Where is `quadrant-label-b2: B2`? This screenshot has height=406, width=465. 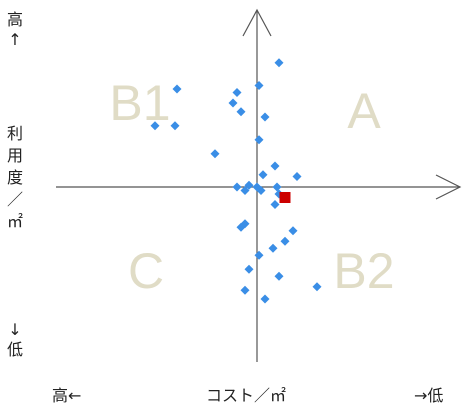
quadrant-label-b2: B2 is located at coordinates (363, 271).